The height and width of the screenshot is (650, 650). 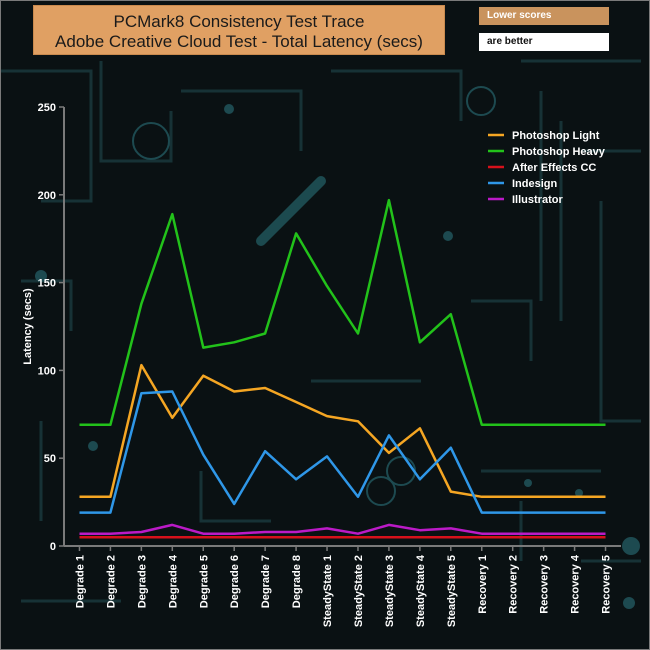 I want to click on legend-label: Photoshop Heavy, so click(x=559, y=152).